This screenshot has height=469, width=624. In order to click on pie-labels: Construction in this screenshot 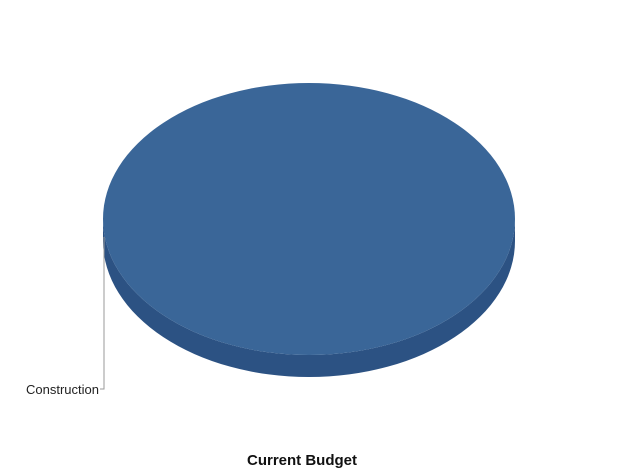, I will do `click(65, 317)`.